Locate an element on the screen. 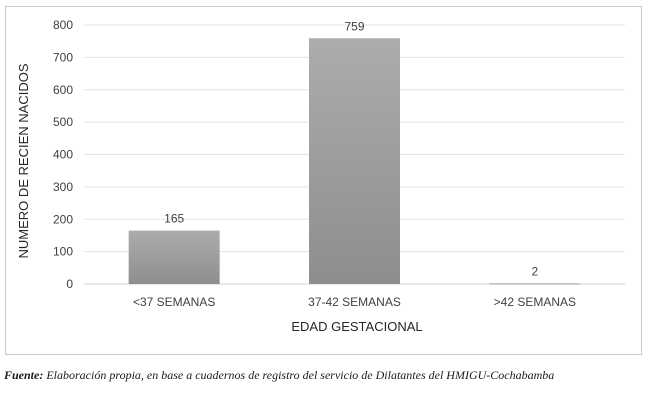 The width and height of the screenshot is (650, 404). y-axis-title: NUMERO DE RECIEN NACIDOS is located at coordinates (23, 160).